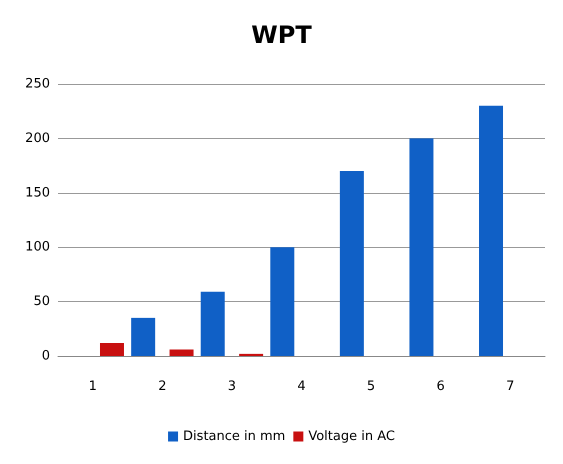 This screenshot has width=563, height=464. I want to click on y-tick-label: 200, so click(37, 138).